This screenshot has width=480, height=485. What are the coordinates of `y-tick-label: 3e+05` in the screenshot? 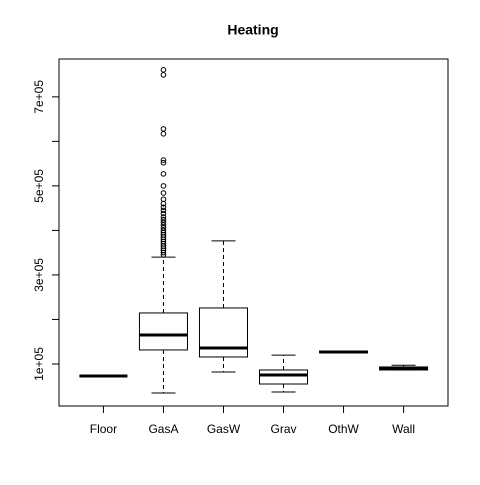 It's located at (39, 275).